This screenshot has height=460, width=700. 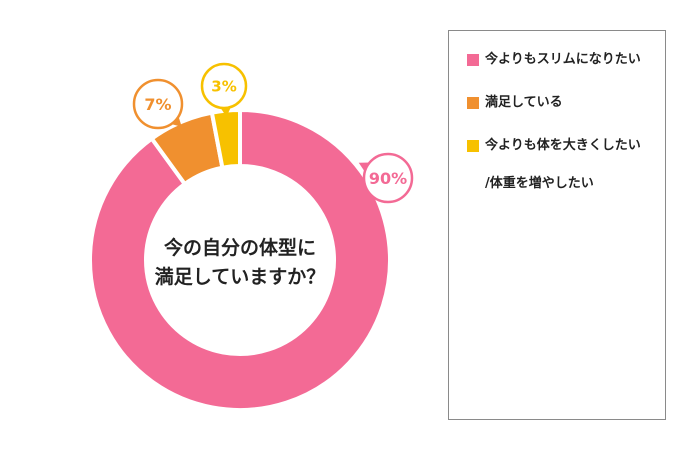 I want to click on center-label-line-1: 今の自分の体型に, so click(x=239, y=247).